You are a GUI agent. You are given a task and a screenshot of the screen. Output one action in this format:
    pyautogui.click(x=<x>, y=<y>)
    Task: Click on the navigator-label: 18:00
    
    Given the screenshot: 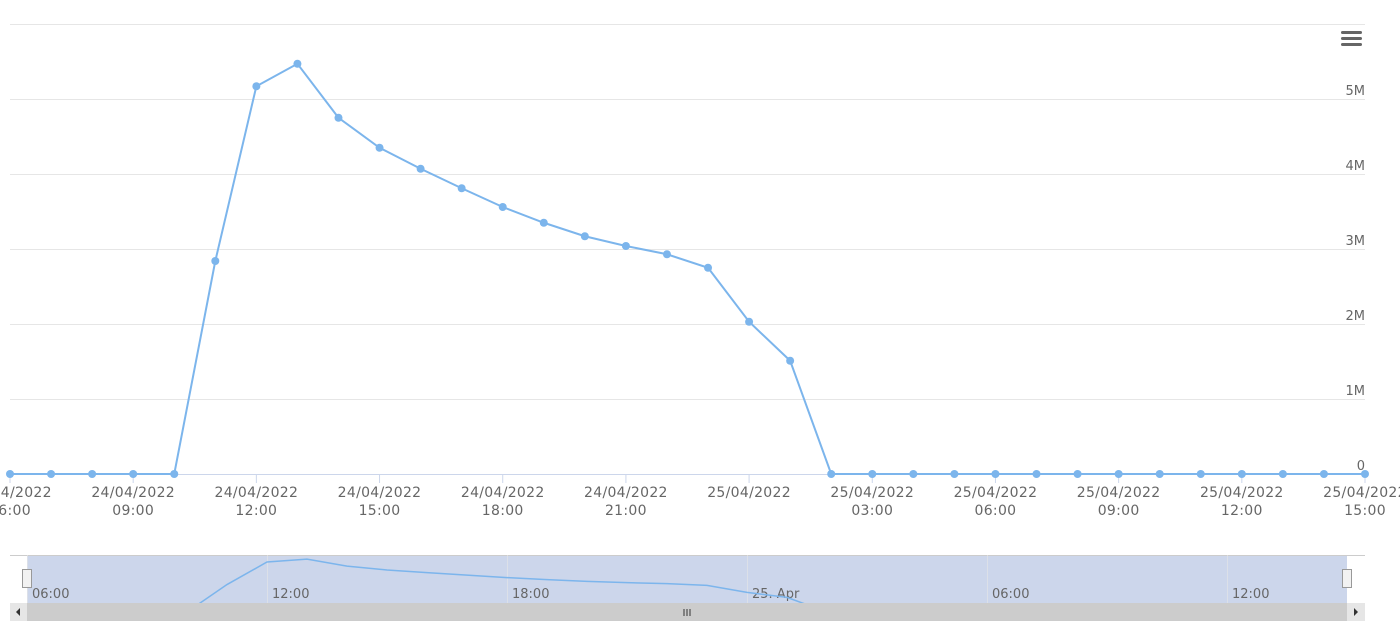 What is the action you would take?
    pyautogui.click(x=530, y=594)
    